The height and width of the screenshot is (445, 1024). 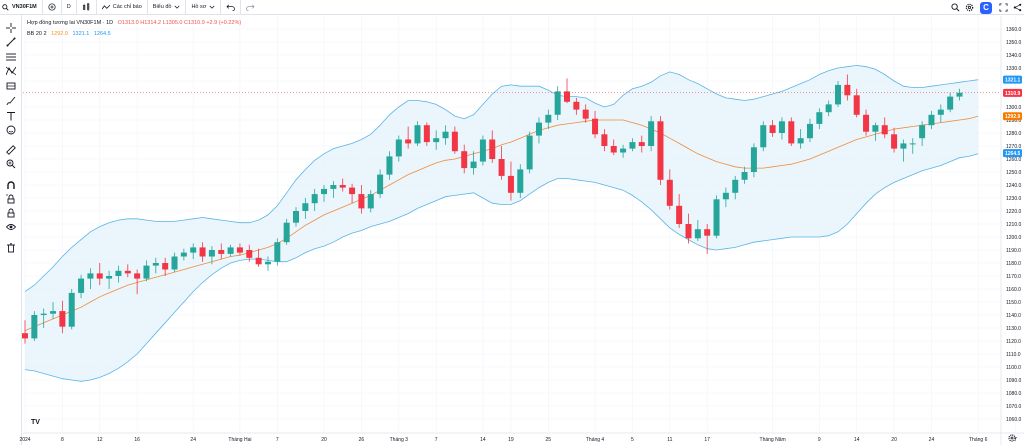 I want to click on brand-logo: C, so click(x=986, y=7).